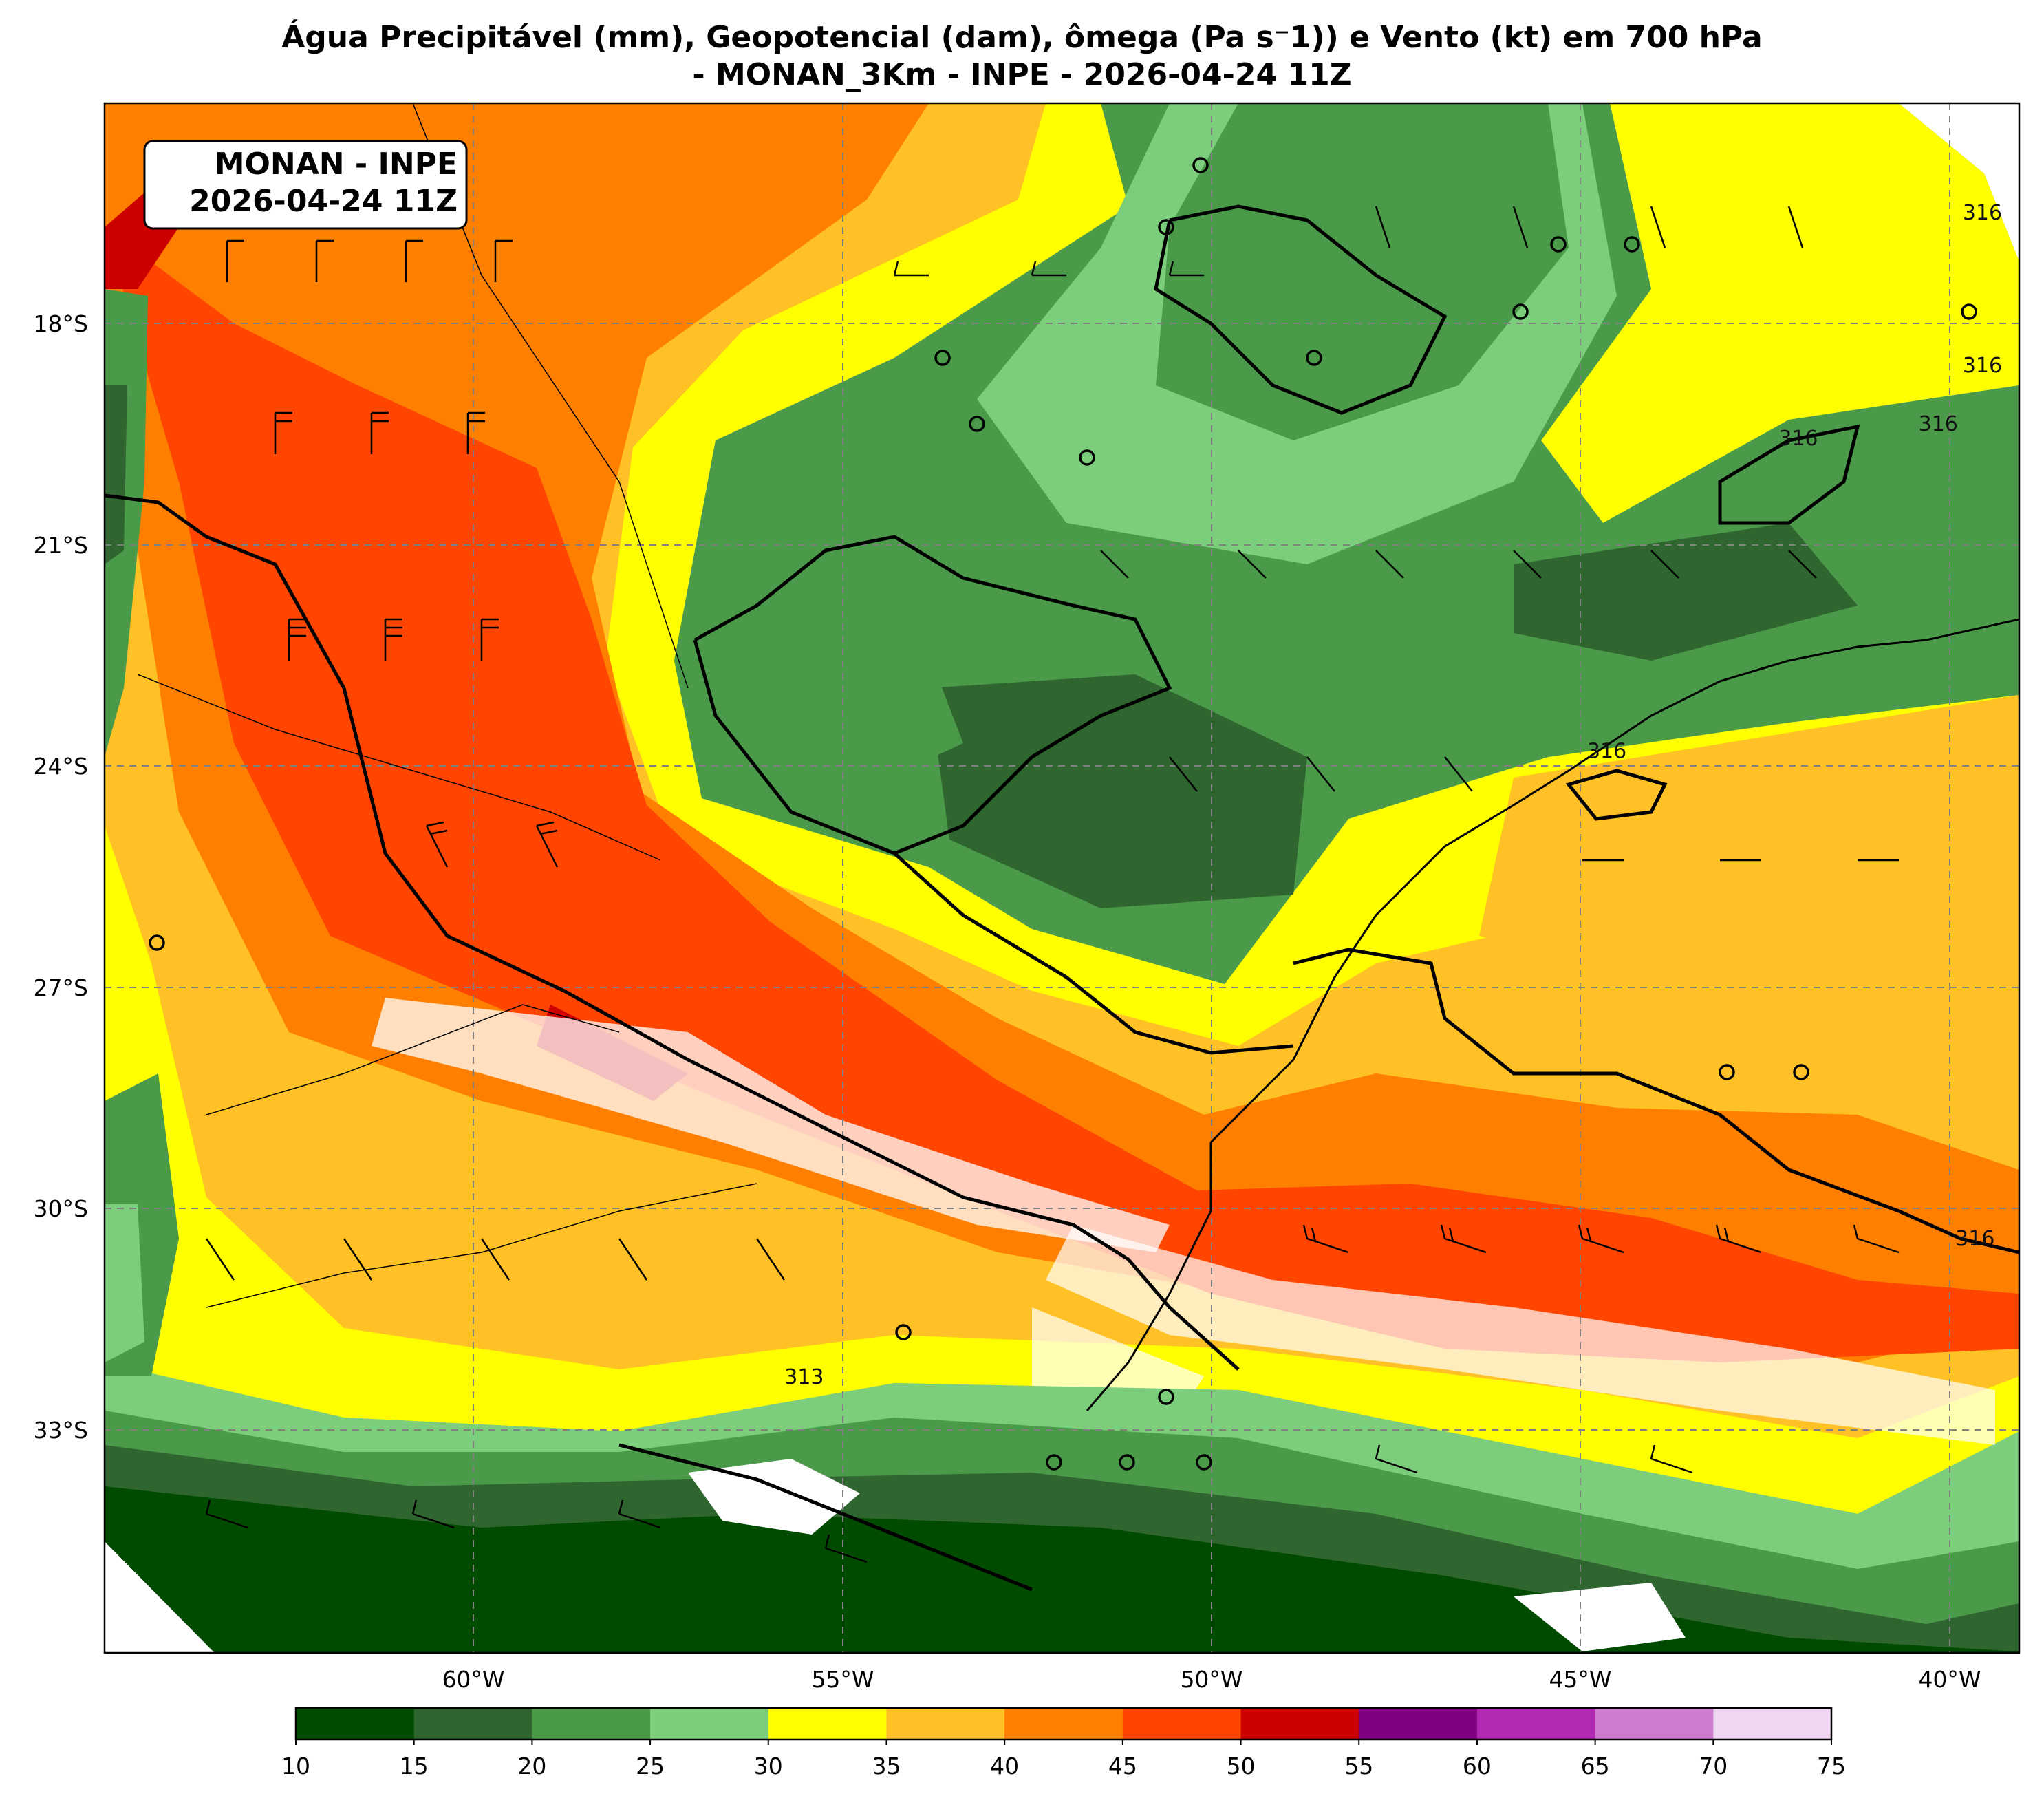 Image resolution: width=2044 pixels, height=1807 pixels. What do you see at coordinates (61, 1208) in the screenshot?
I see `lat-tick-label: 30°S` at bounding box center [61, 1208].